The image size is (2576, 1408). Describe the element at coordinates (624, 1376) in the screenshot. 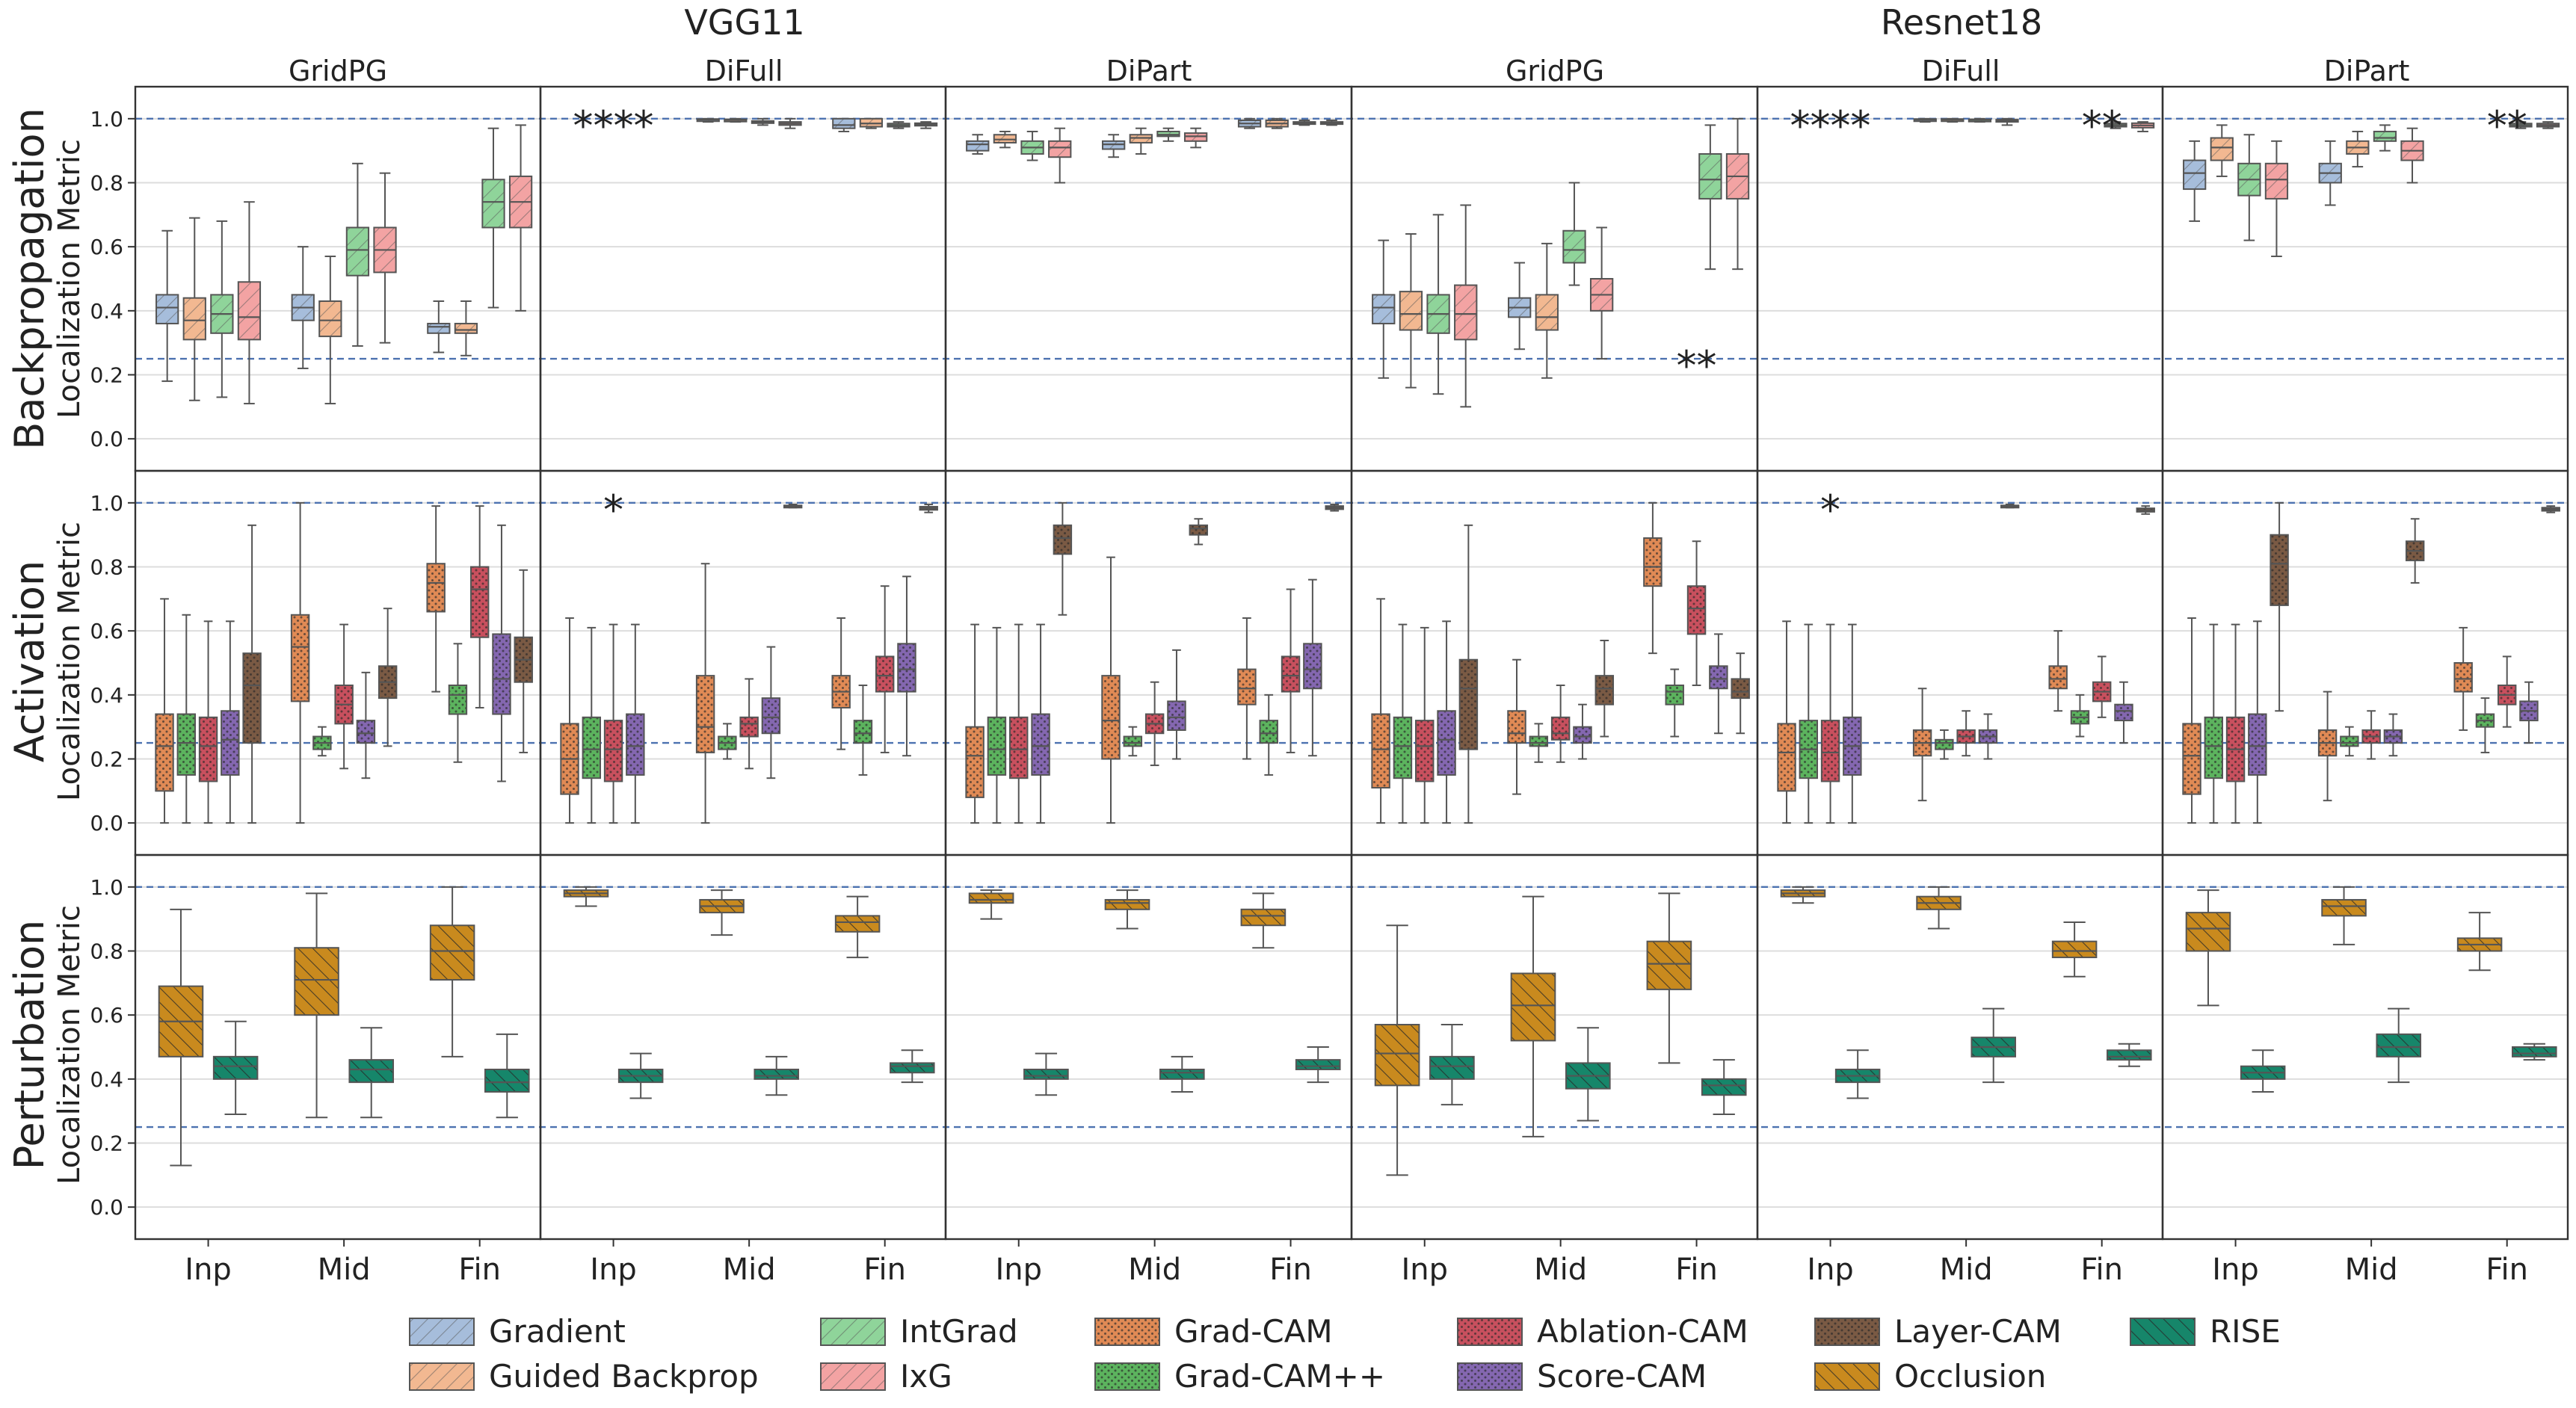

I see `legend-label: Guided Backprop` at that location.